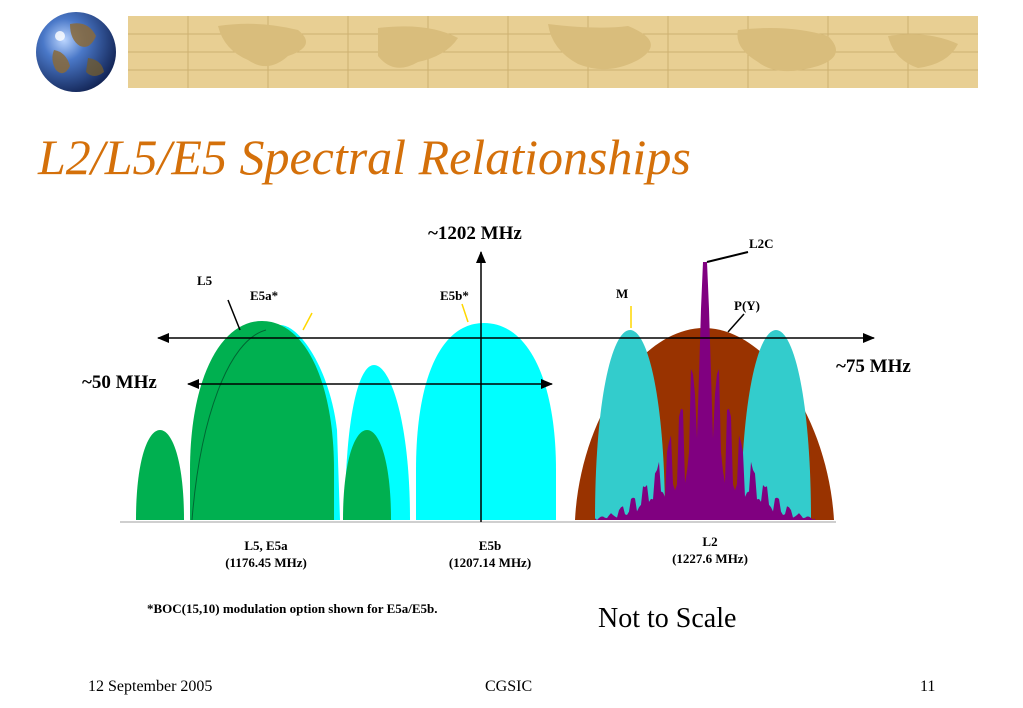  Describe the element at coordinates (266, 545) in the screenshot. I see `l5-e5a-band-name: L5, E5a` at that location.